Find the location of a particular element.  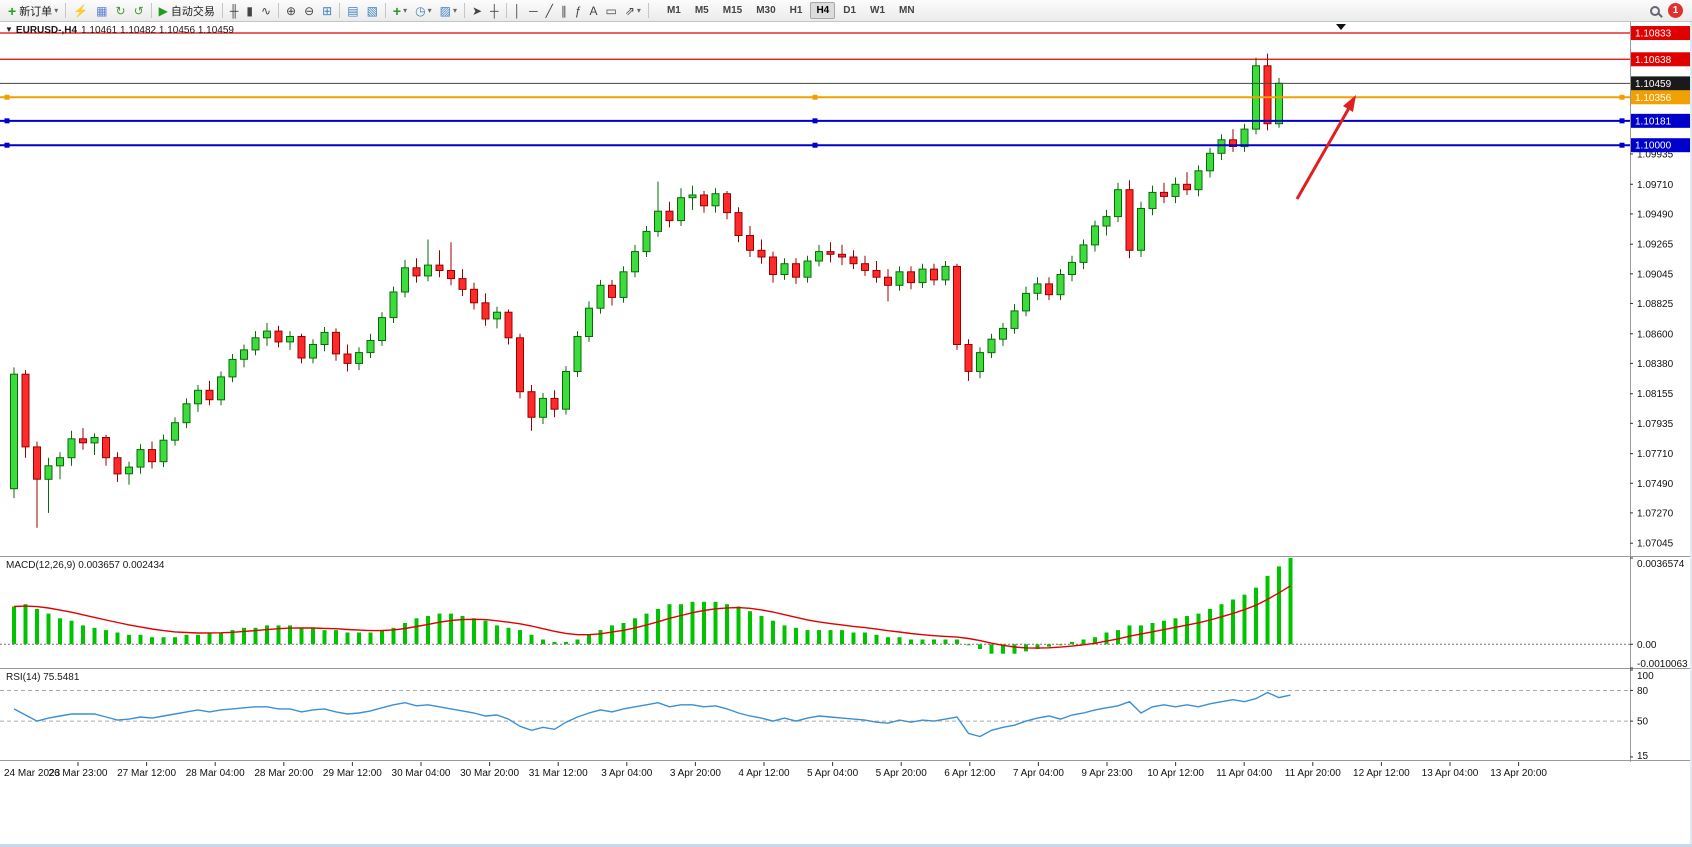

svg-text: 1.10356 is located at coordinates (1653, 98).